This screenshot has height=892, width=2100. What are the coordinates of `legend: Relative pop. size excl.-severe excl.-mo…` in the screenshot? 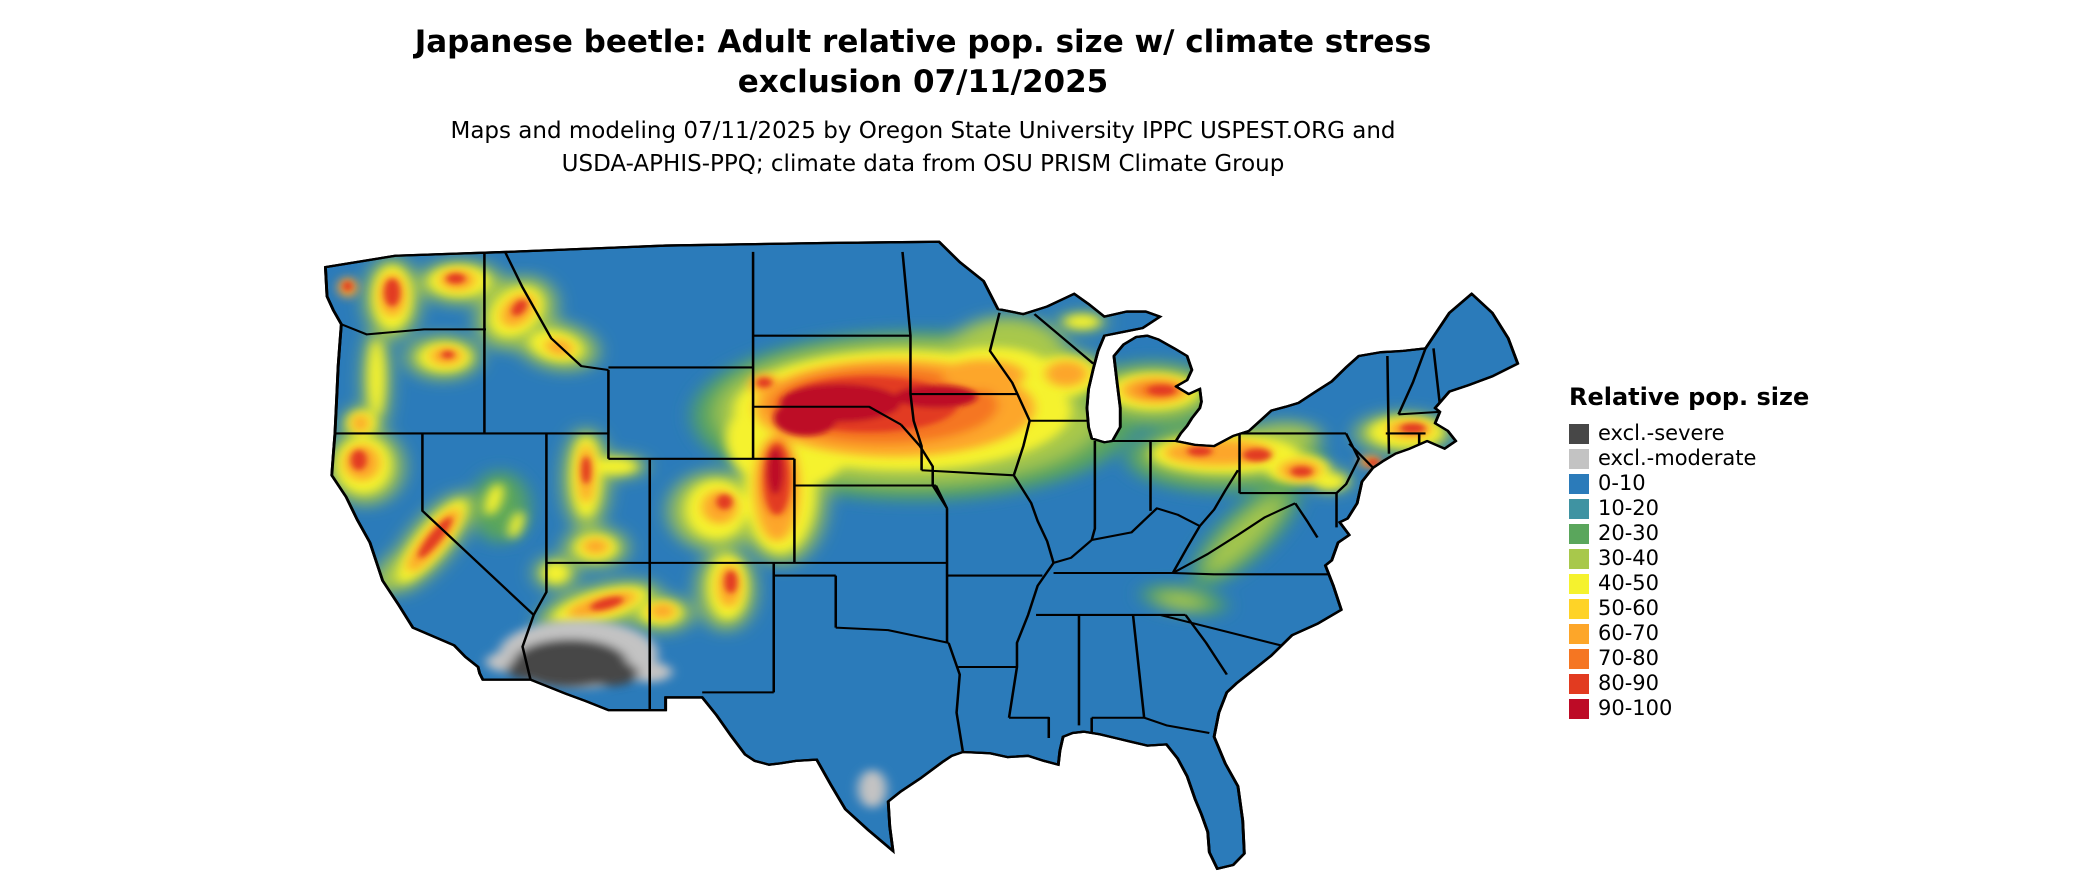 It's located at (1719, 552).